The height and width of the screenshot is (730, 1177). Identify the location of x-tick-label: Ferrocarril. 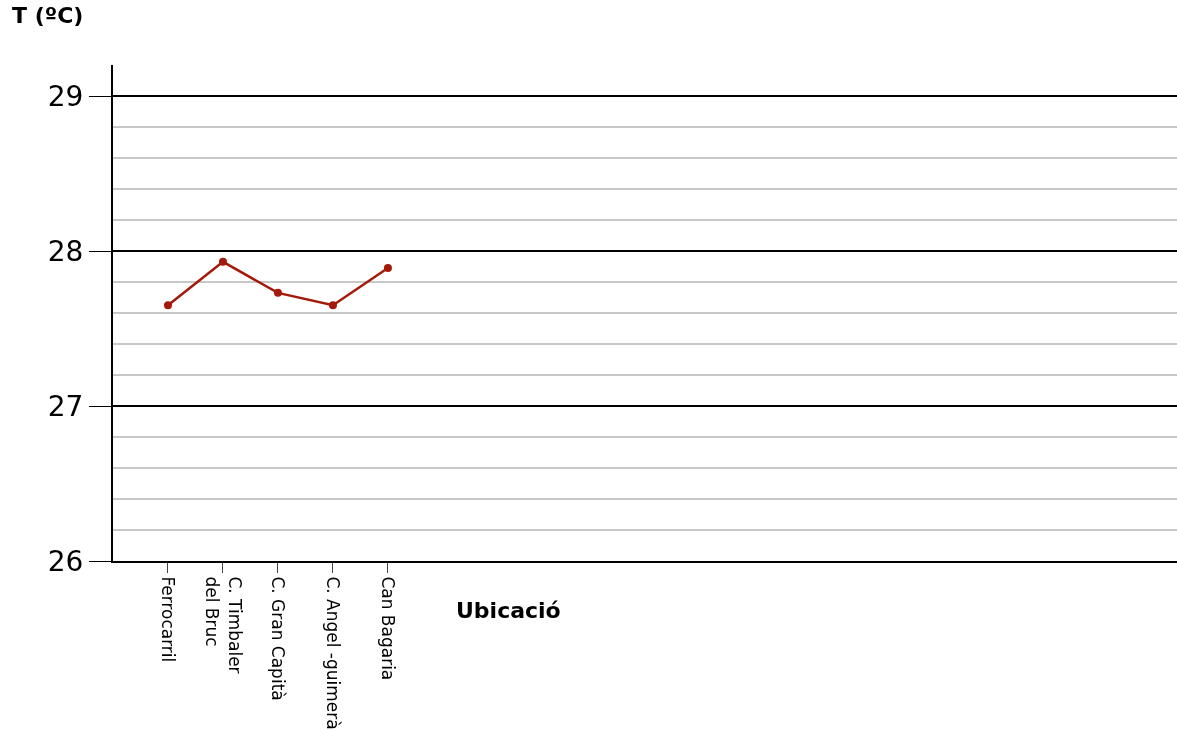
(168, 619).